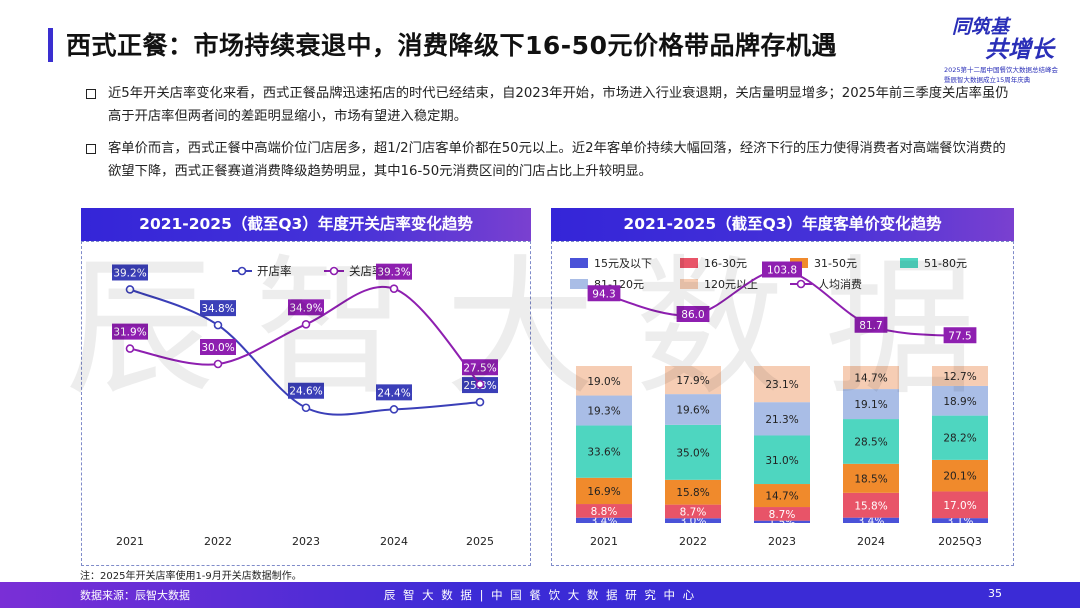  What do you see at coordinates (129, 333) in the screenshot?
I see `data-label: 31.9%` at bounding box center [129, 333].